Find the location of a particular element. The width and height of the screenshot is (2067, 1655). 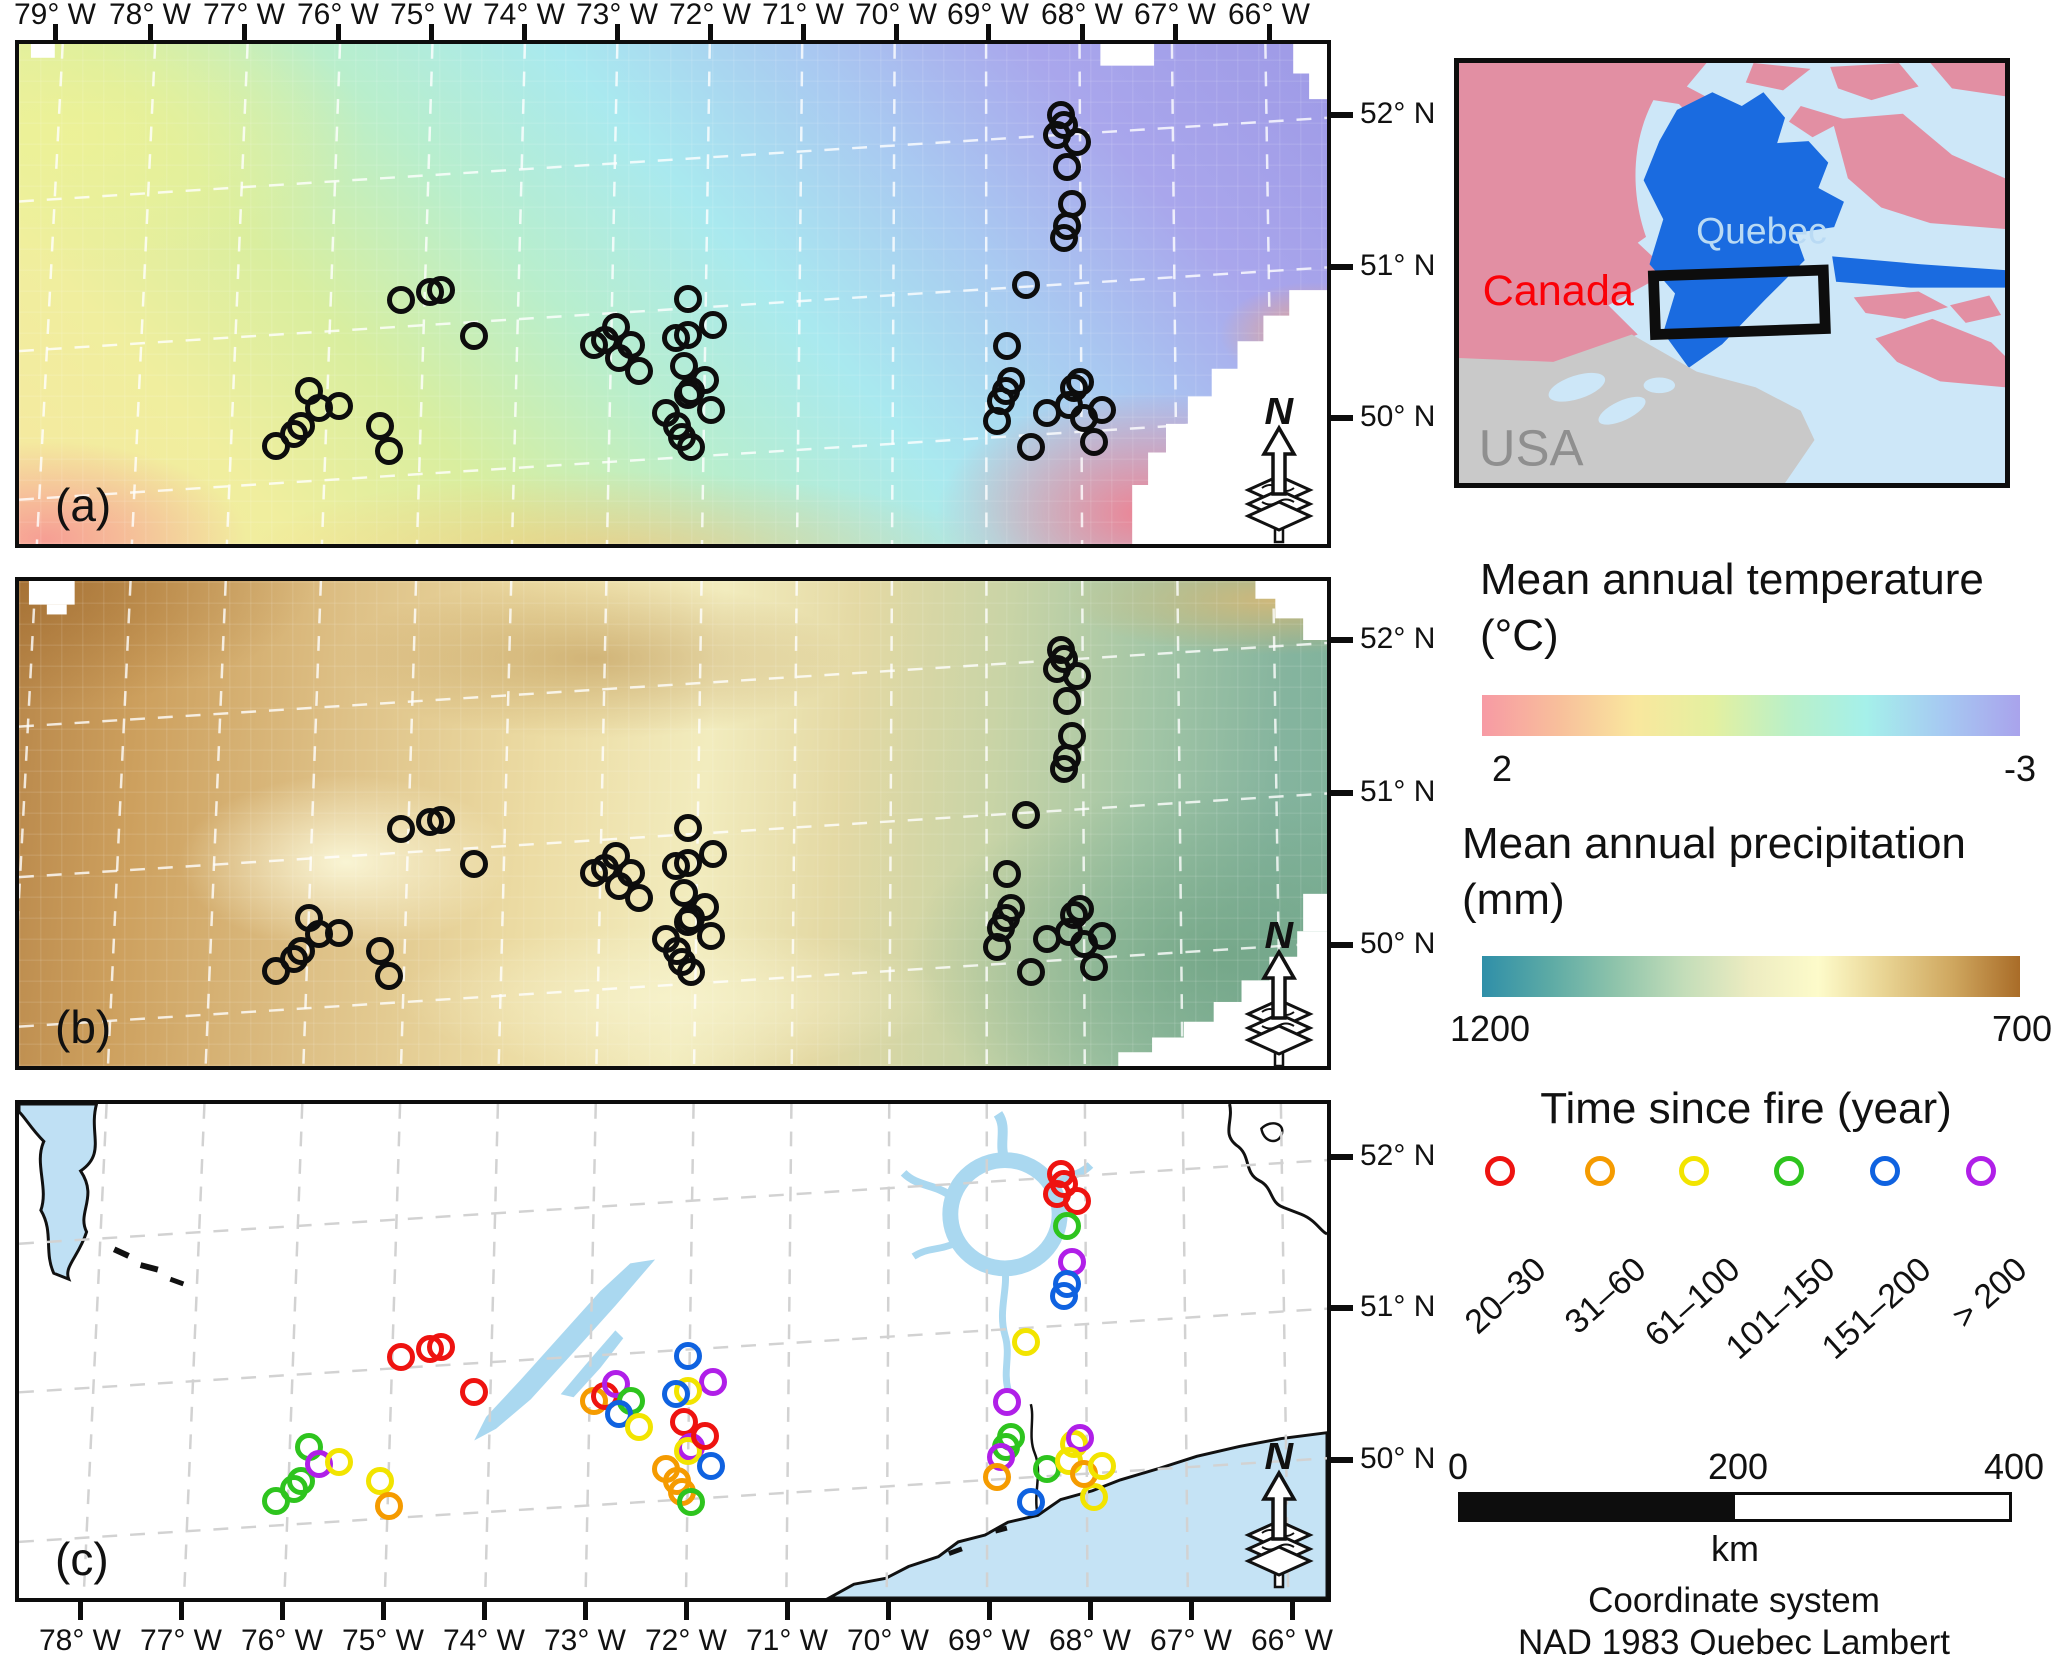

north-arrow-icon is located at coordinates (1279, 1517).